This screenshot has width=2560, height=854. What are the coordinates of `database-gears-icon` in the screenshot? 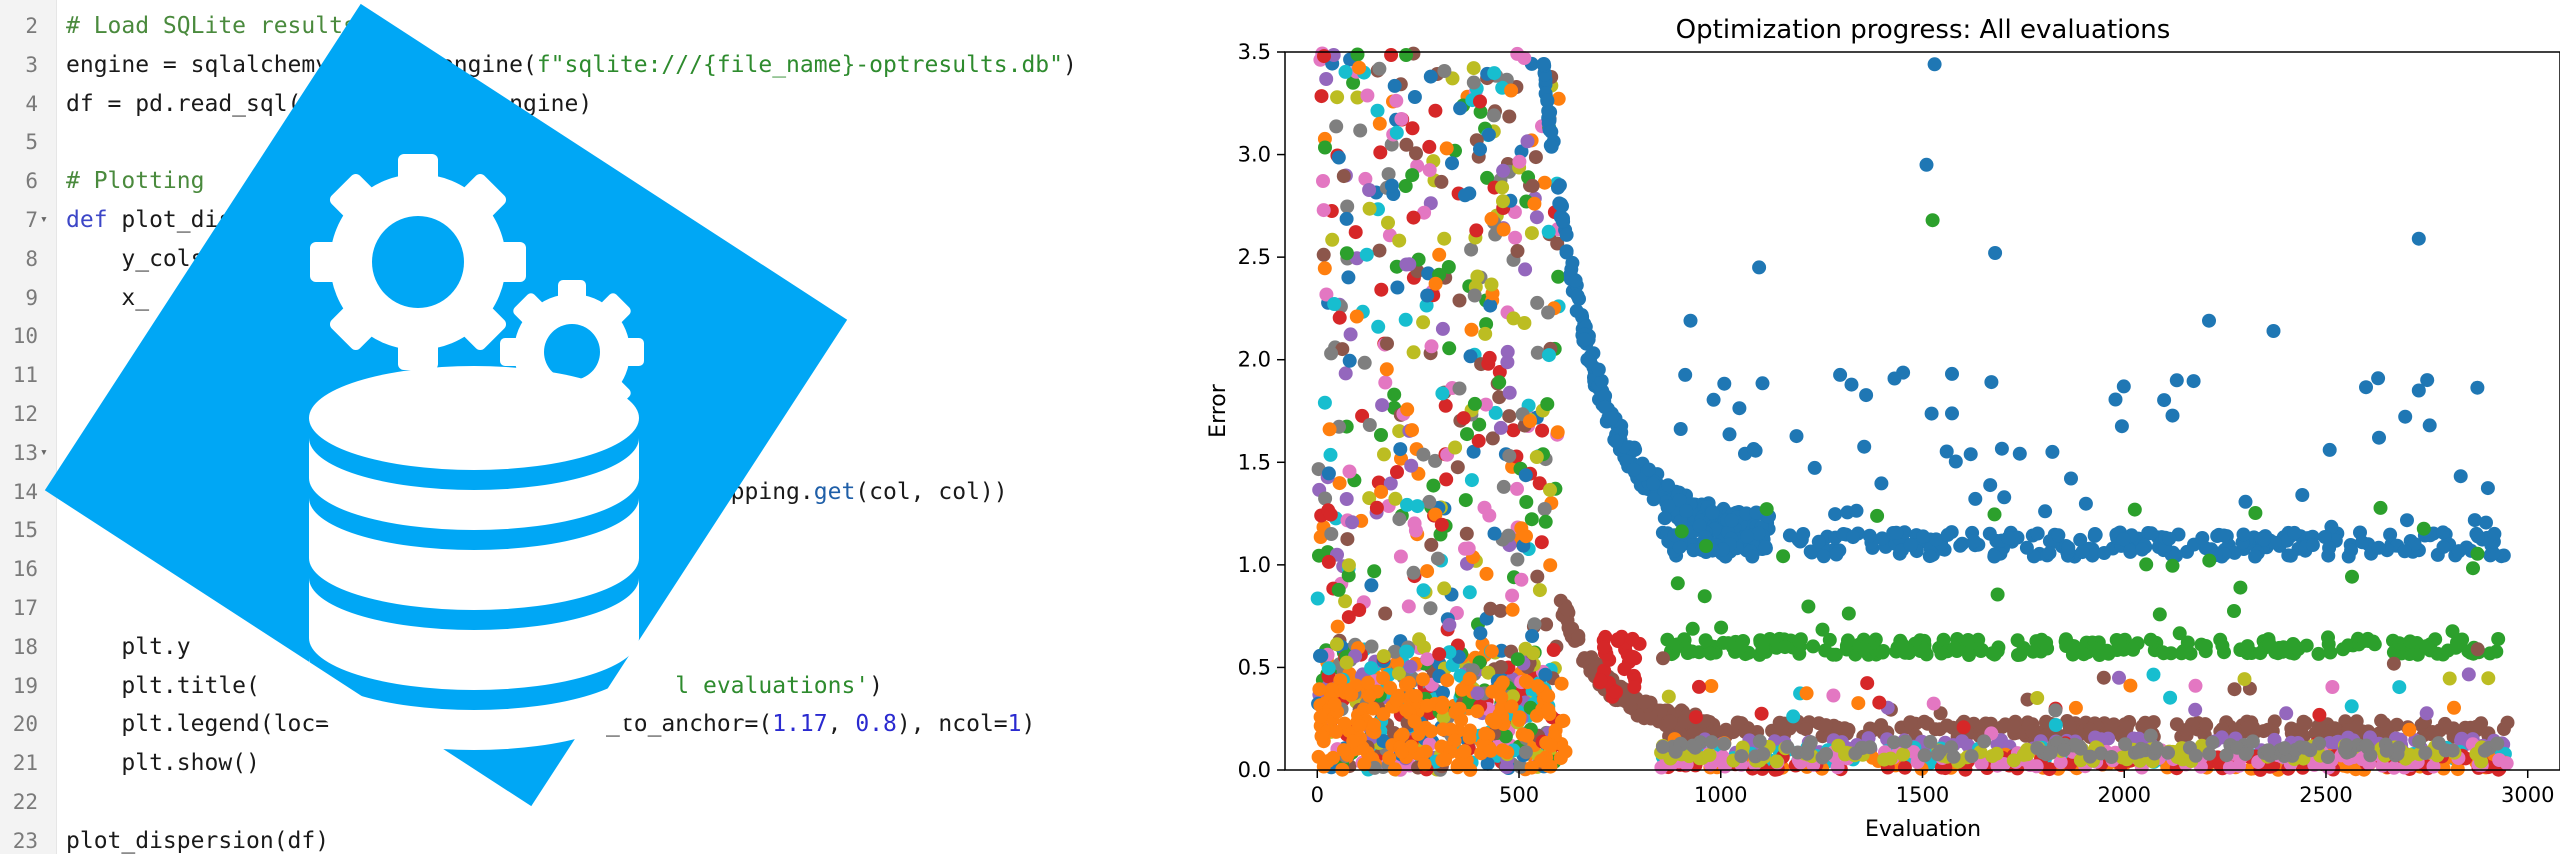 It's located at (476, 452).